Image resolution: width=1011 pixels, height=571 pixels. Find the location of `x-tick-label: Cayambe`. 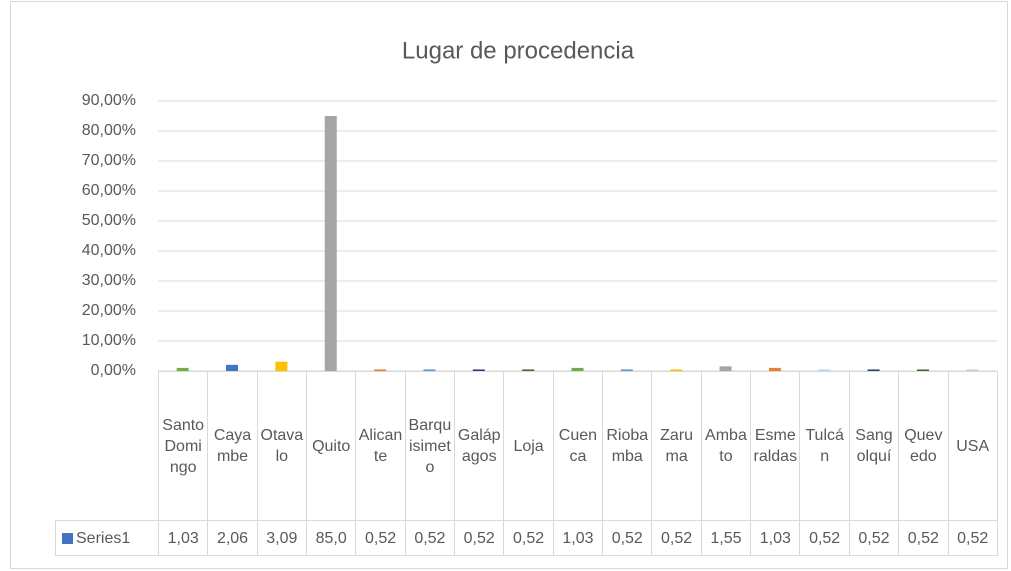

x-tick-label: Cayambe is located at coordinates (232, 446).